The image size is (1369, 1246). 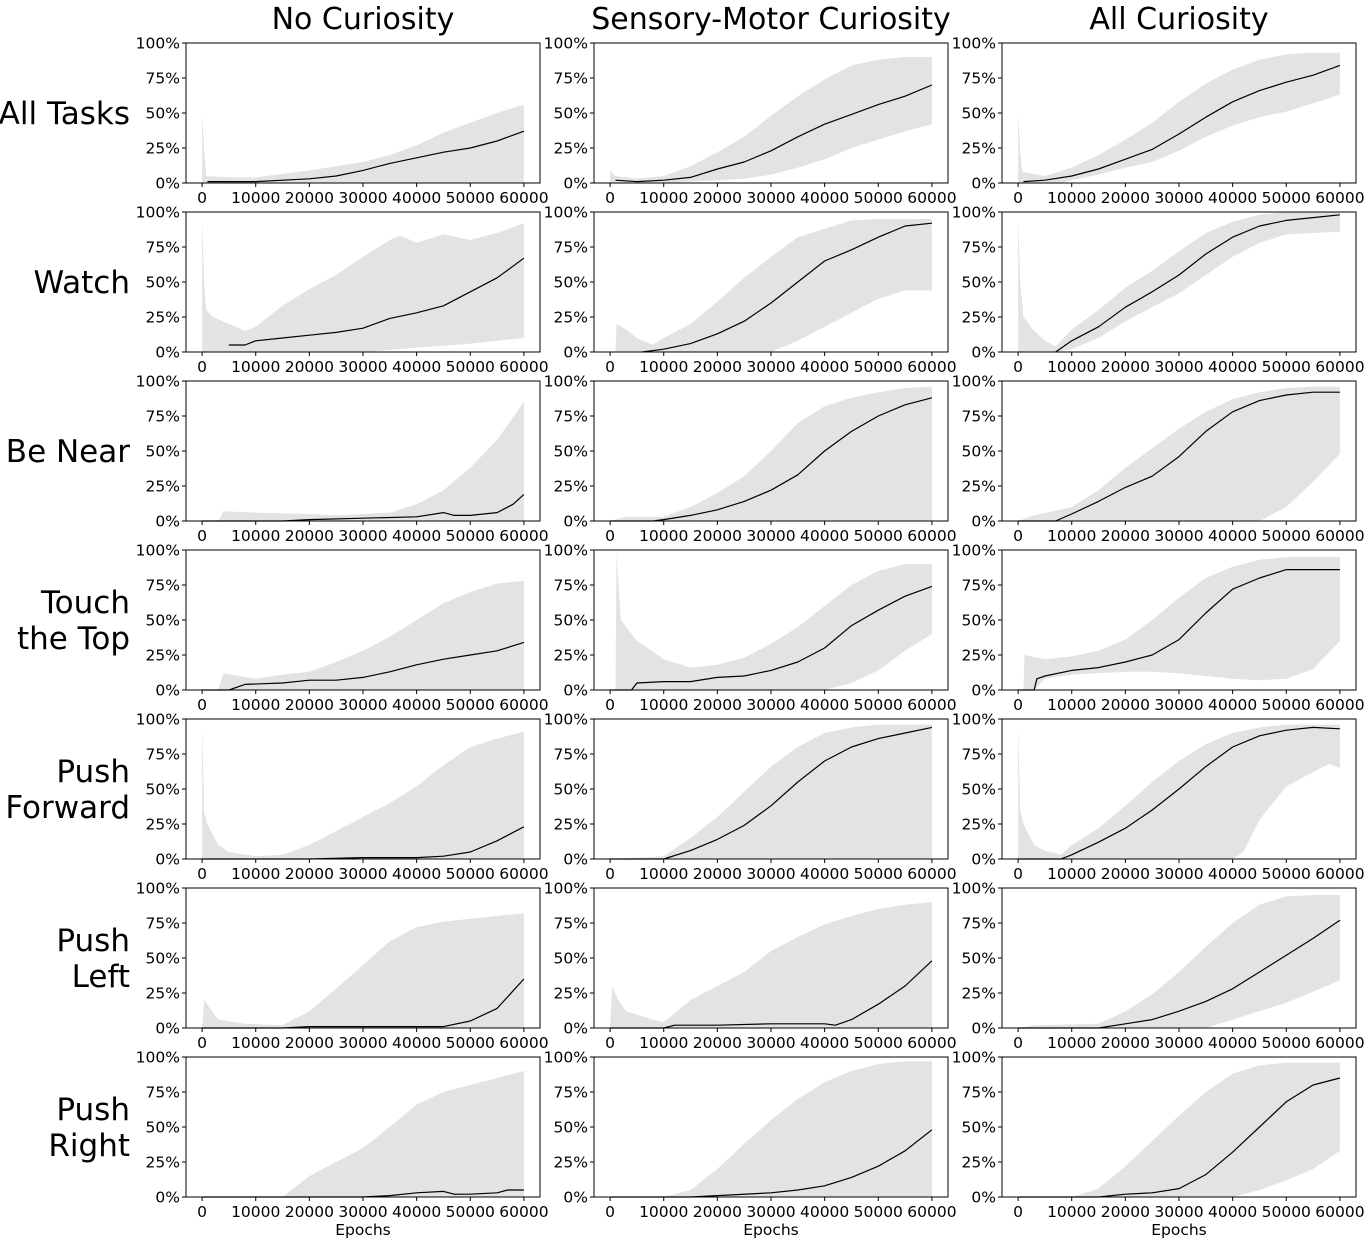 I want to click on row-title: Left, so click(x=101, y=977).